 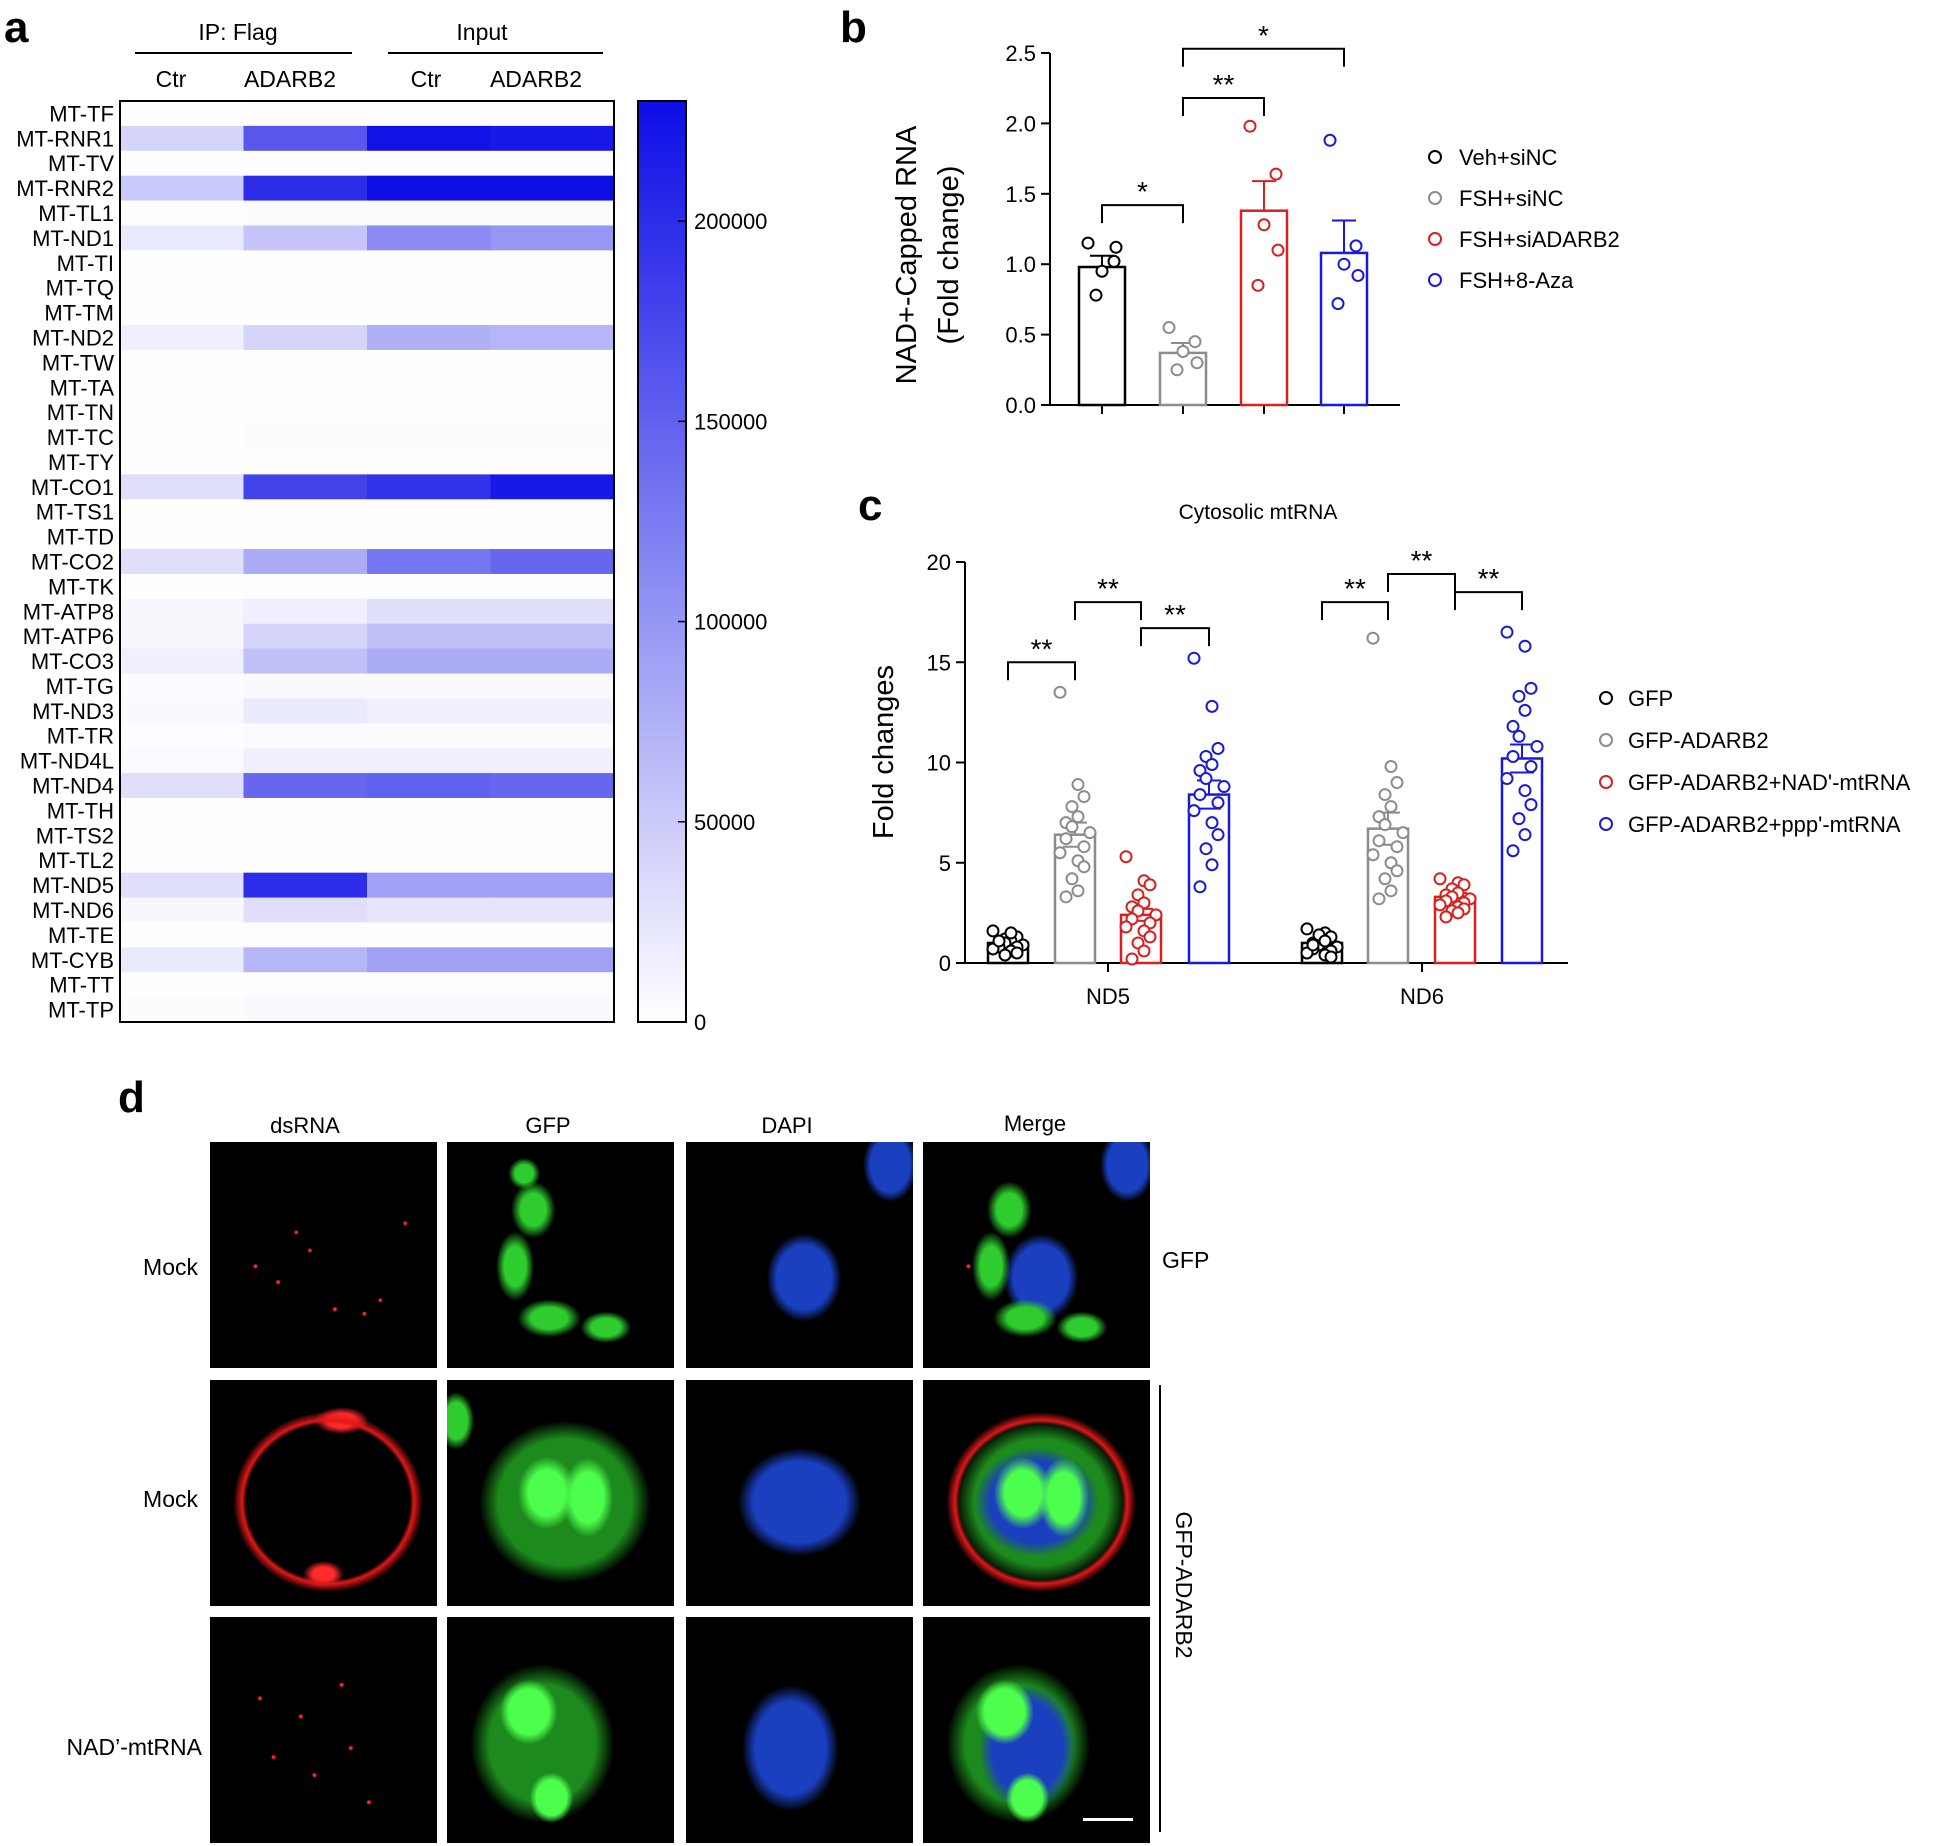 What do you see at coordinates (73, 786) in the screenshot?
I see `heatmap-row-label: MT-ND4` at bounding box center [73, 786].